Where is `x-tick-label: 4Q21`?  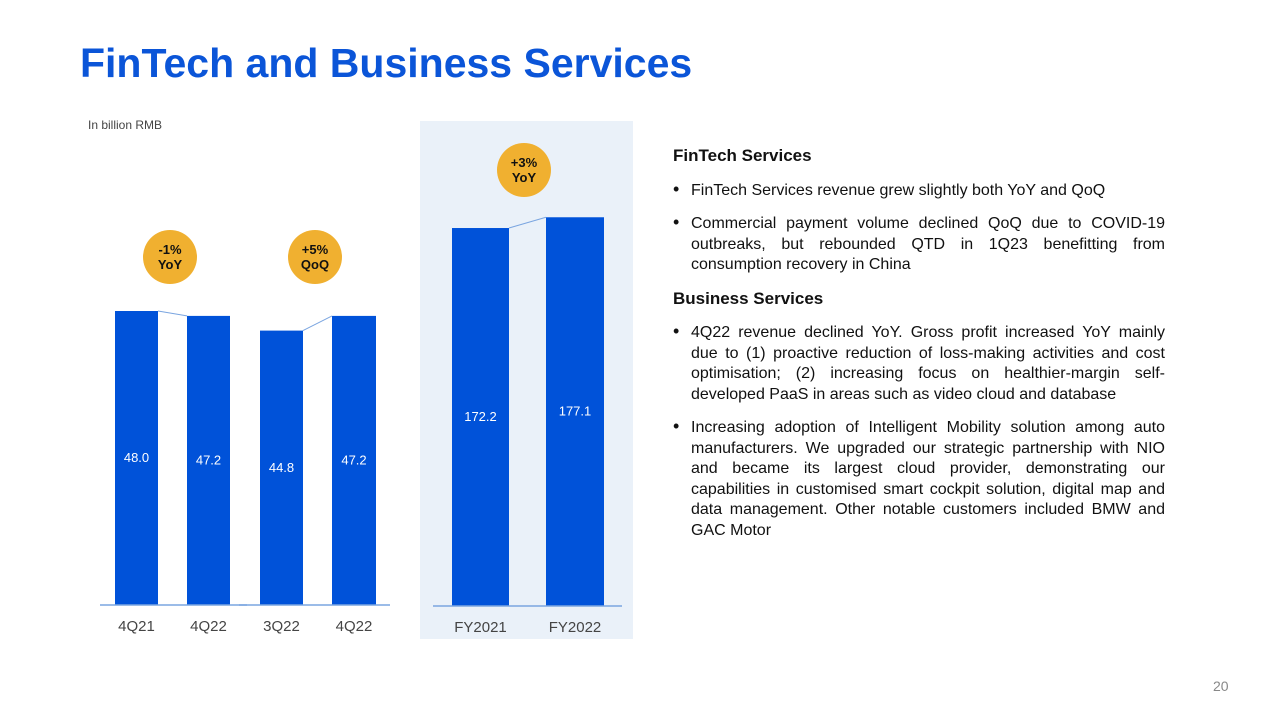
x-tick-label: 4Q21 is located at coordinates (136, 626).